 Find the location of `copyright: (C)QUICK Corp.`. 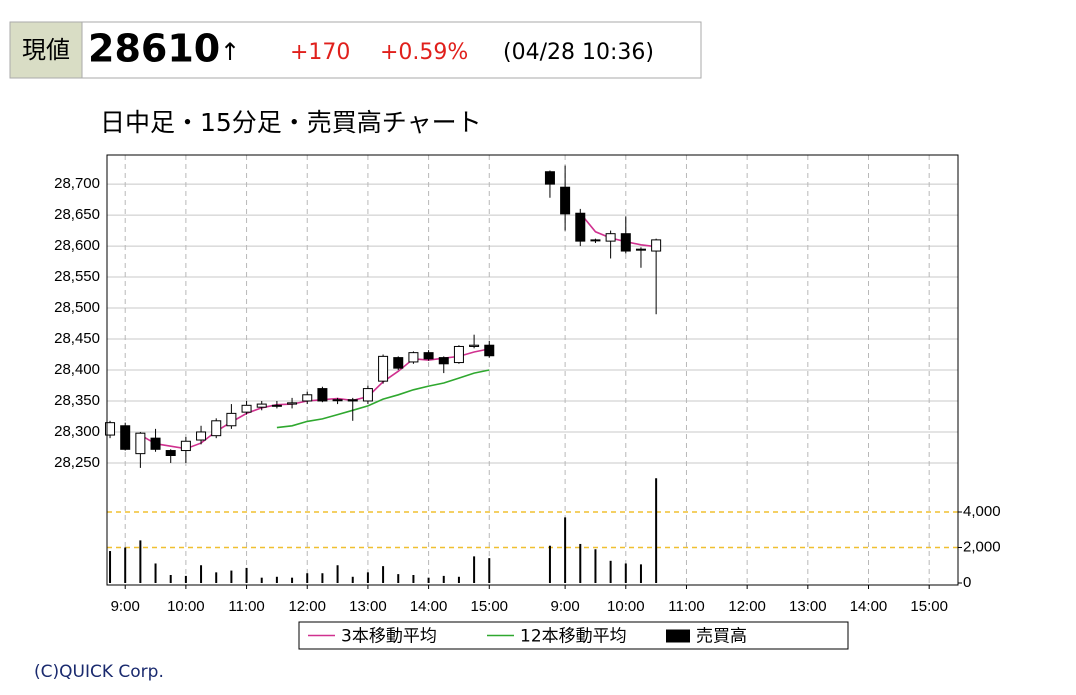

copyright: (C)QUICK Corp. is located at coordinates (99, 672).